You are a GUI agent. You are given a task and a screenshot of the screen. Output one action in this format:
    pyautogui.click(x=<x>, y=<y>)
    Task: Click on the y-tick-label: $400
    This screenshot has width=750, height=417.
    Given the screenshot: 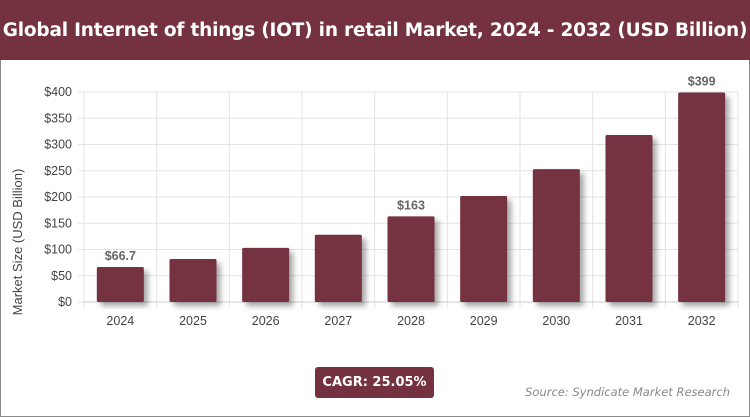 What is the action you would take?
    pyautogui.click(x=58, y=92)
    